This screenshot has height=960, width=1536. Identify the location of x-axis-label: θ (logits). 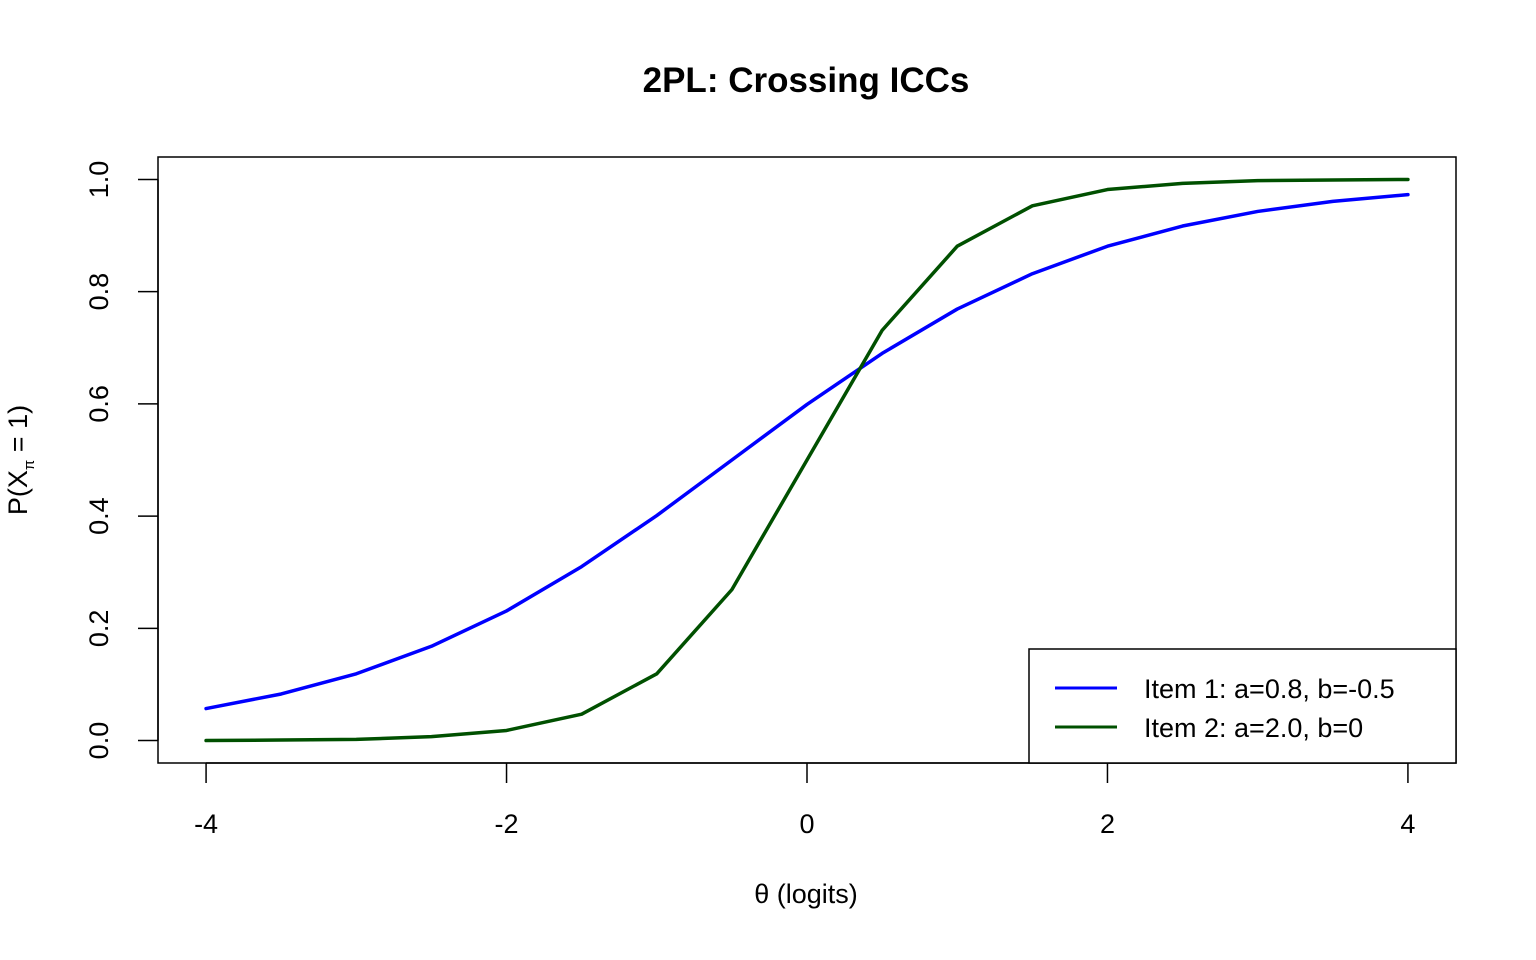
(806, 894).